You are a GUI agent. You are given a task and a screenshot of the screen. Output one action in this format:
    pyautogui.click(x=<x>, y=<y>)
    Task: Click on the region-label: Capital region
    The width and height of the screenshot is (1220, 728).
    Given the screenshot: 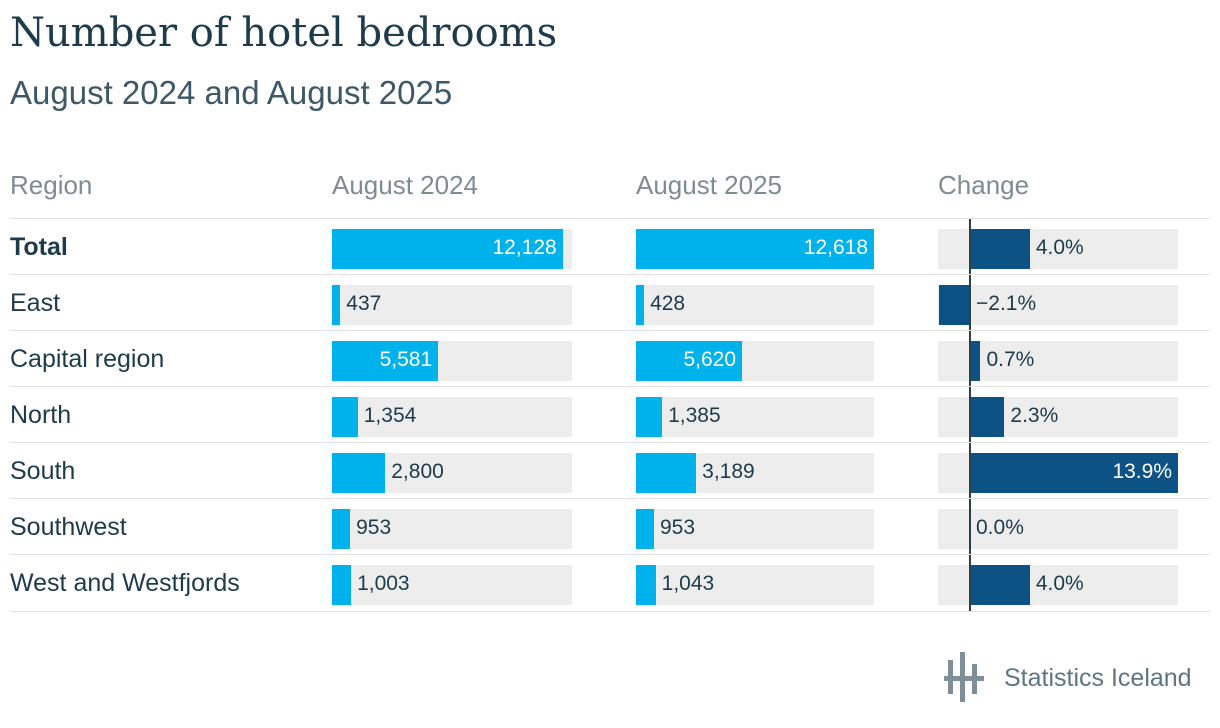 What is the action you would take?
    pyautogui.click(x=87, y=359)
    